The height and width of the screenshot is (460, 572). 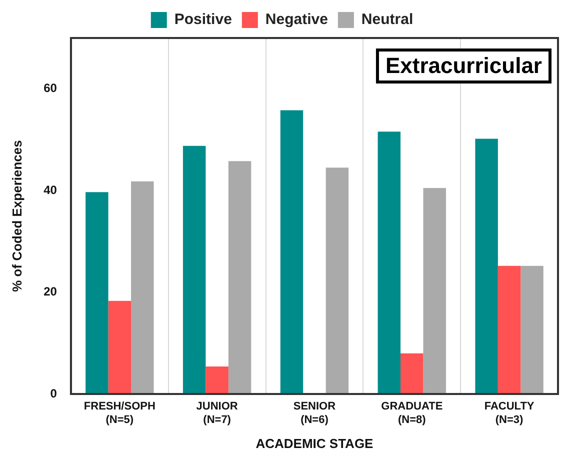 What do you see at coordinates (314, 413) in the screenshot?
I see `x-tick-label: SENIOR (N=6)` at bounding box center [314, 413].